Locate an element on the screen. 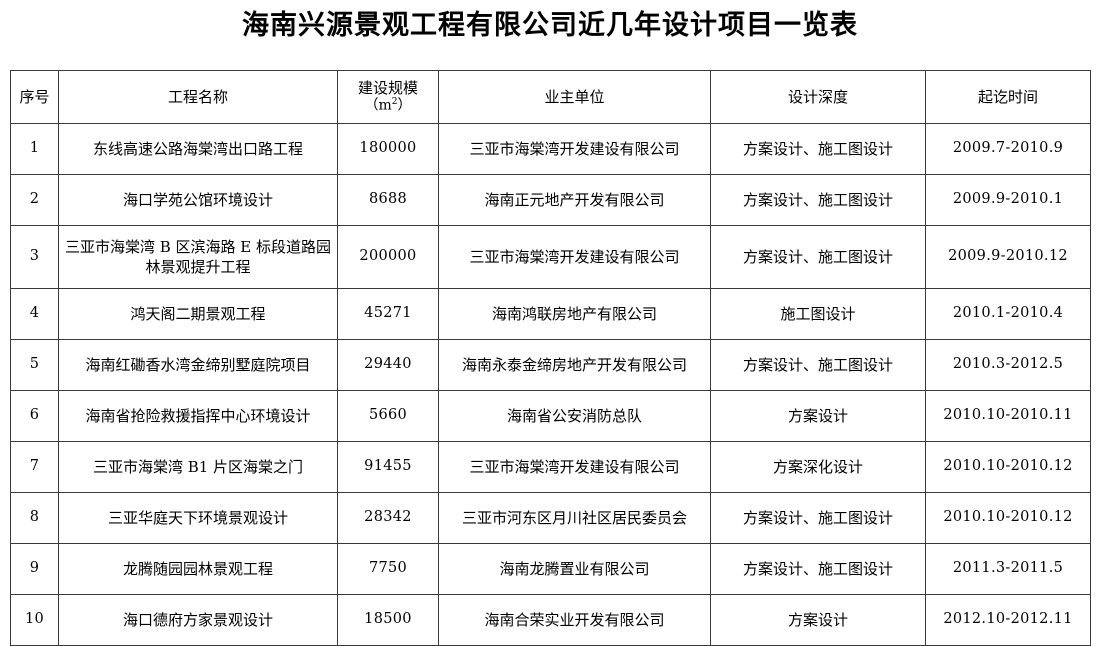 The image size is (1100, 646). cell-name: 海口德府方家景观设计 is located at coordinates (198, 620).